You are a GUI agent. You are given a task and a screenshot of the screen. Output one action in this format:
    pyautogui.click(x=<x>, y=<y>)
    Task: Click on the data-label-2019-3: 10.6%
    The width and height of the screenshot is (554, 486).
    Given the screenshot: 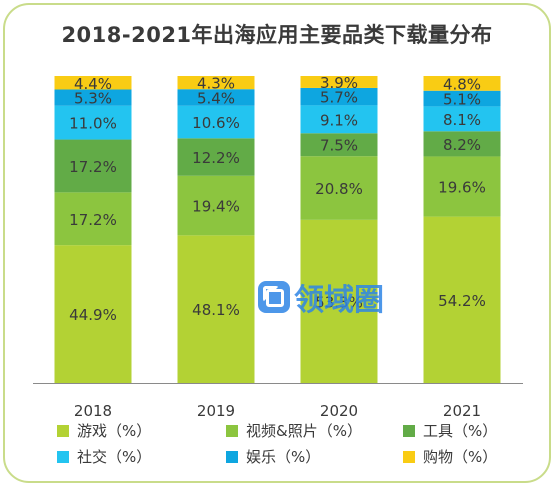 What is the action you would take?
    pyautogui.click(x=216, y=123)
    